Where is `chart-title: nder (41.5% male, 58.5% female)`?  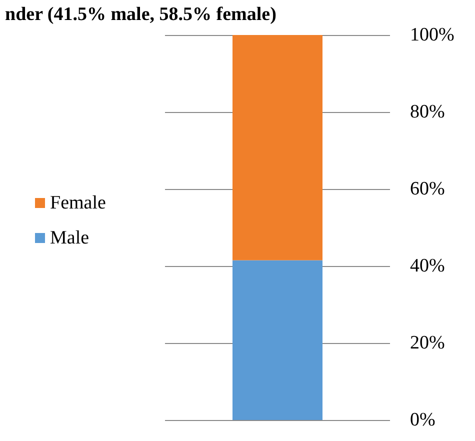 chart-title: nder (41.5% male, 58.5% female) is located at coordinates (140, 14).